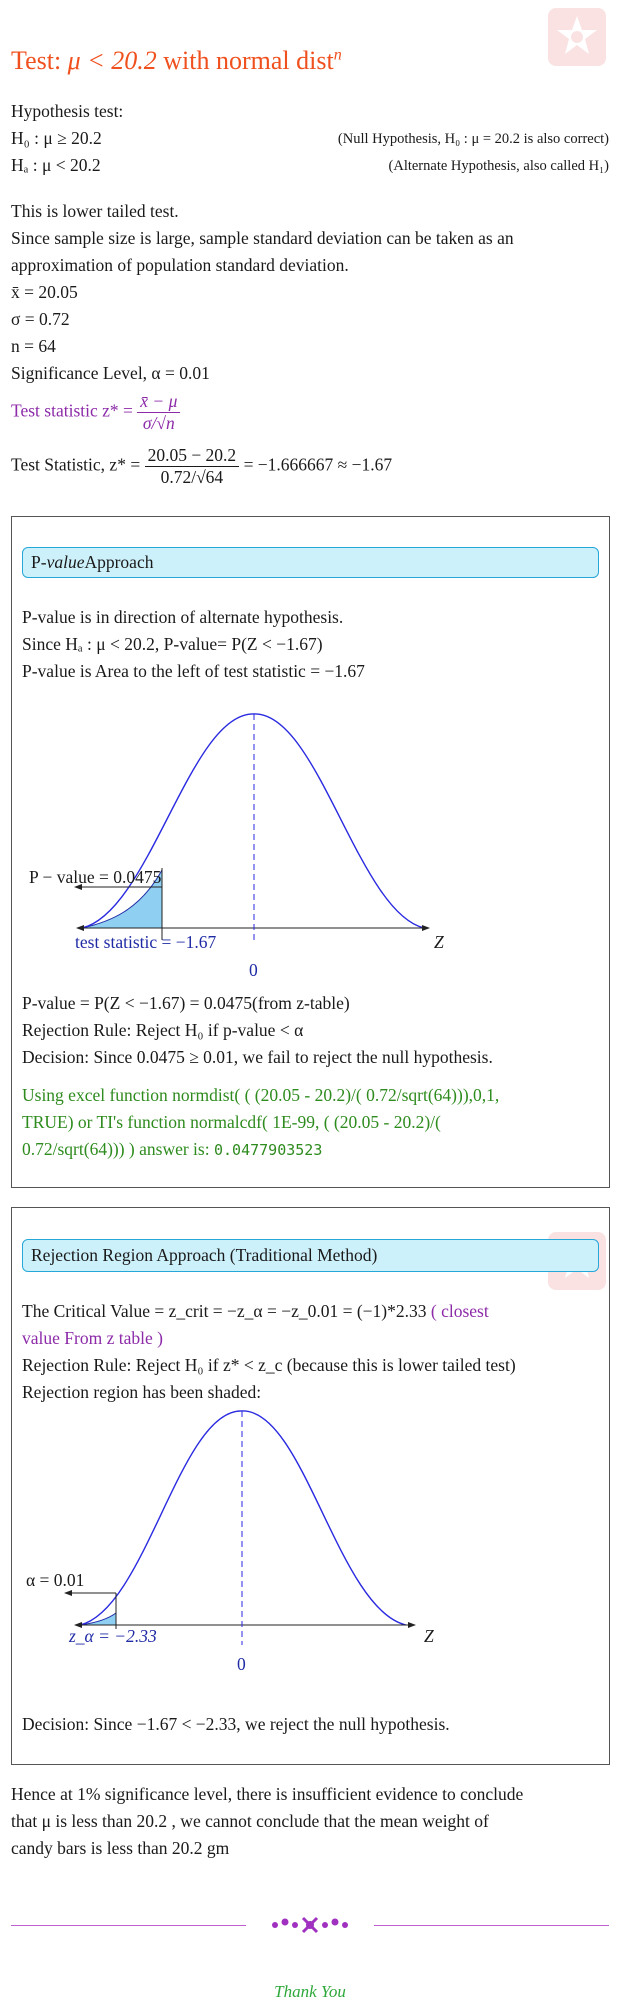  Describe the element at coordinates (159, 402) in the screenshot. I see `formula-numerator: x̄ − μ` at that location.